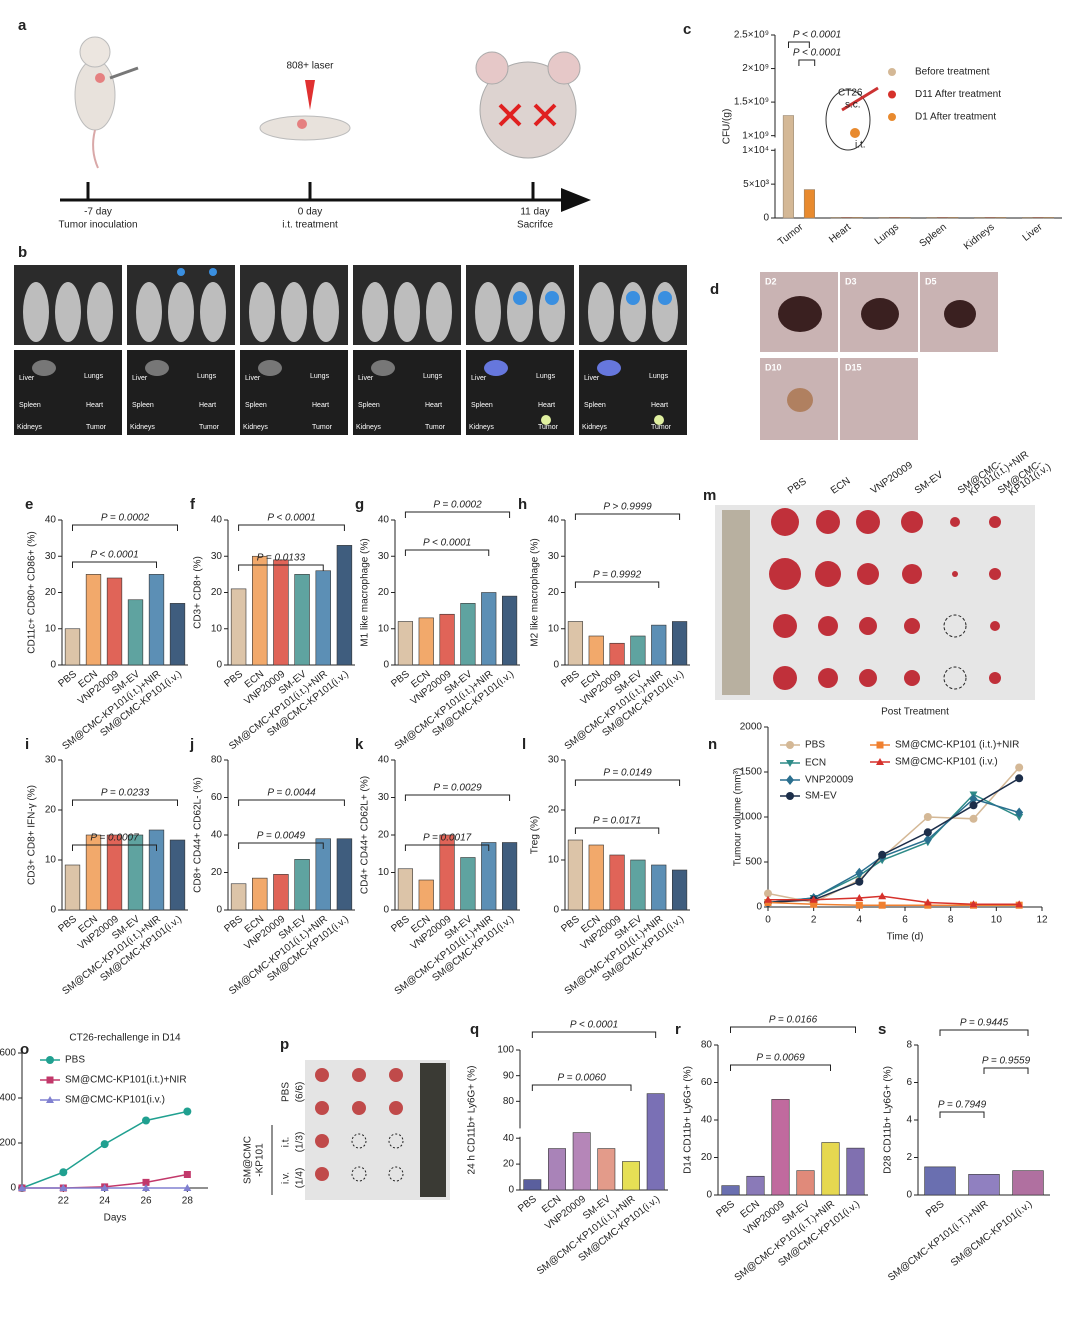 The image size is (1080, 1323). What do you see at coordinates (320, 405) in the screenshot?
I see `organ-label: Heart` at bounding box center [320, 405].